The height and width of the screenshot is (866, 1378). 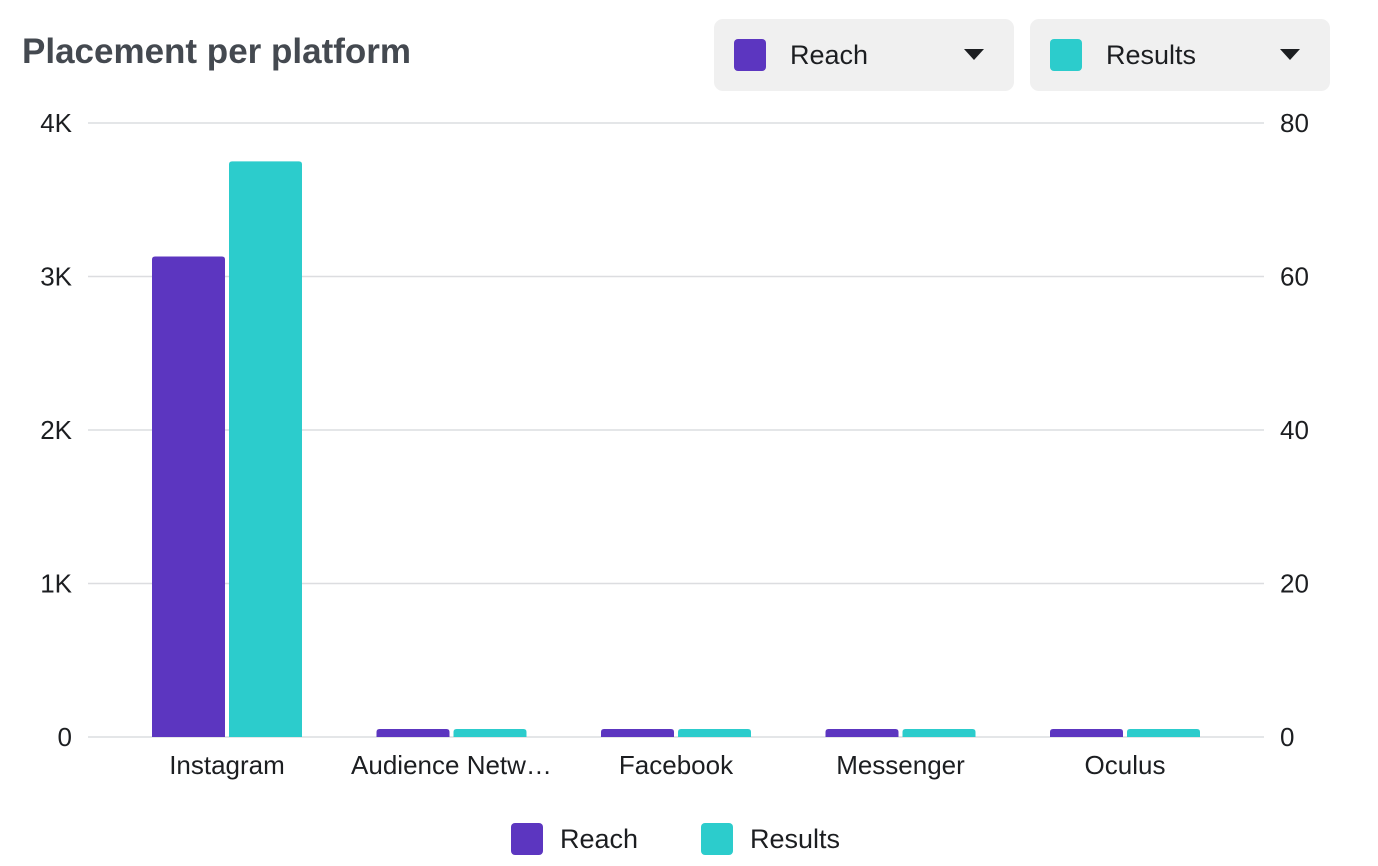 I want to click on left-y-axis: 0 1K 2K 3K 4K, so click(x=56, y=430).